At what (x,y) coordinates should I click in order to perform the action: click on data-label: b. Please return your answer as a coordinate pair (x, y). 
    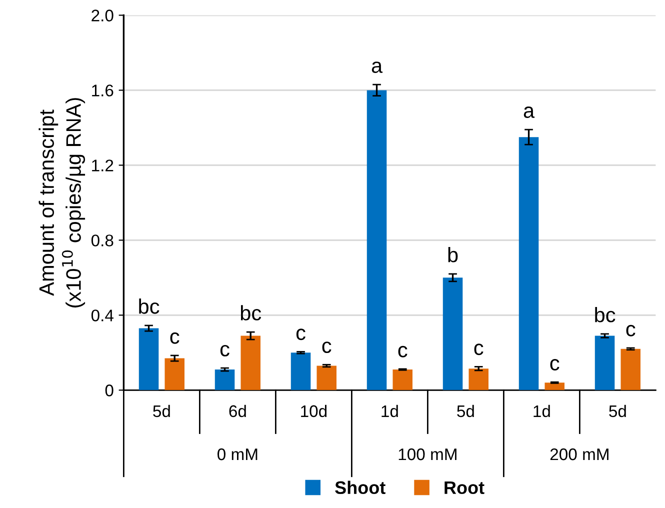
    Looking at the image, I should click on (453, 254).